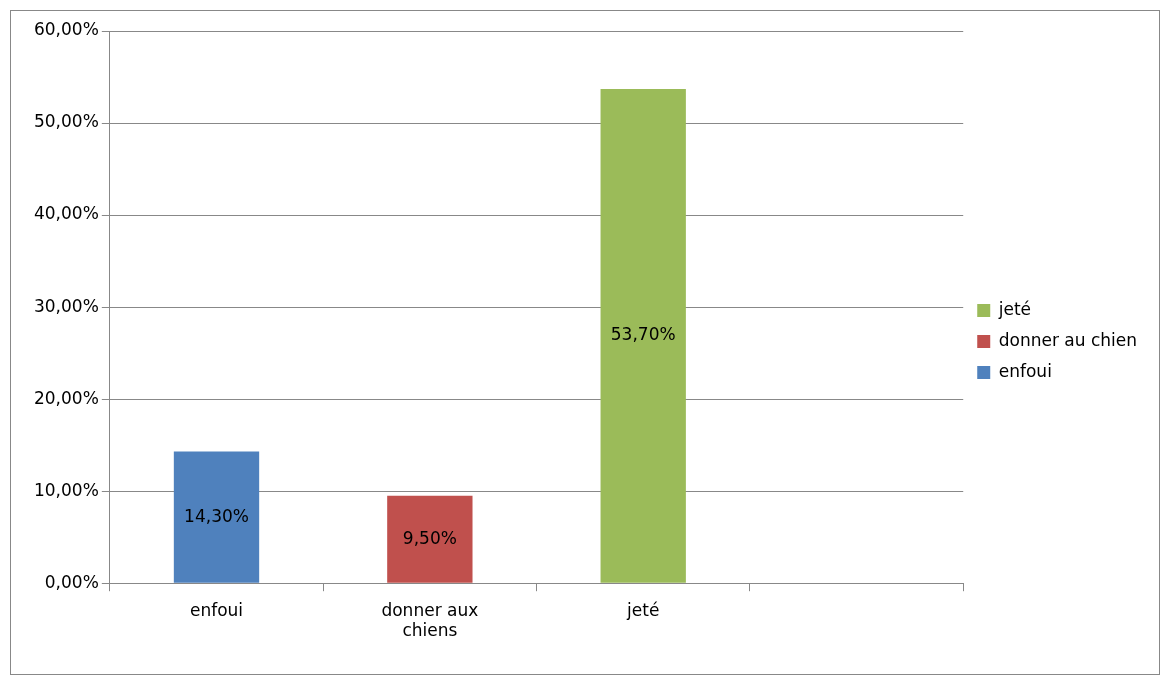 The image size is (1166, 679). Describe the element at coordinates (66, 397) in the screenshot. I see `y-tick-label: 20,00%` at that location.